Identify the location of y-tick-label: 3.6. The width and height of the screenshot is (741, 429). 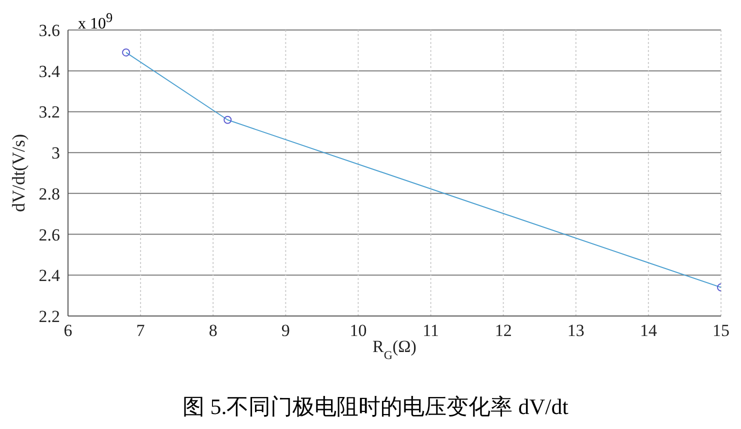
(49, 30).